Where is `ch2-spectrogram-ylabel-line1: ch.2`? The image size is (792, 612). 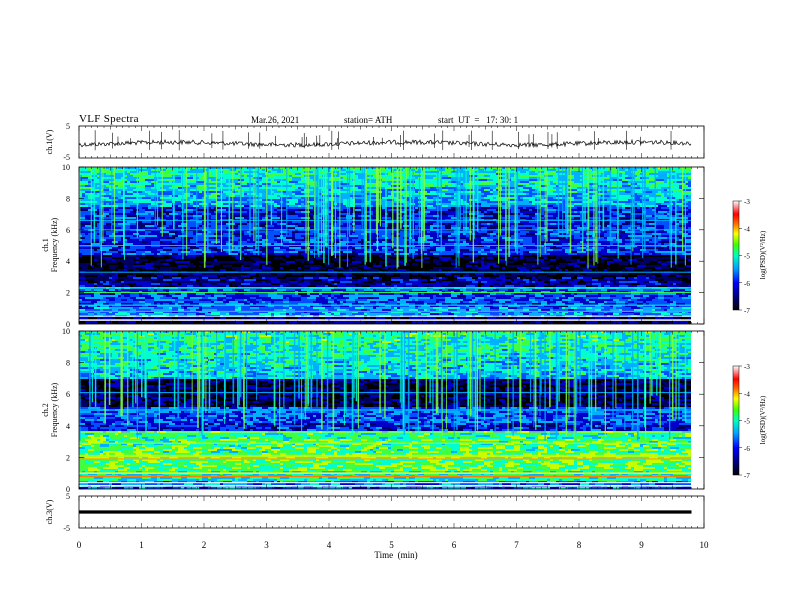
ch2-spectrogram-ylabel-line1: ch.2 is located at coordinates (45, 410).